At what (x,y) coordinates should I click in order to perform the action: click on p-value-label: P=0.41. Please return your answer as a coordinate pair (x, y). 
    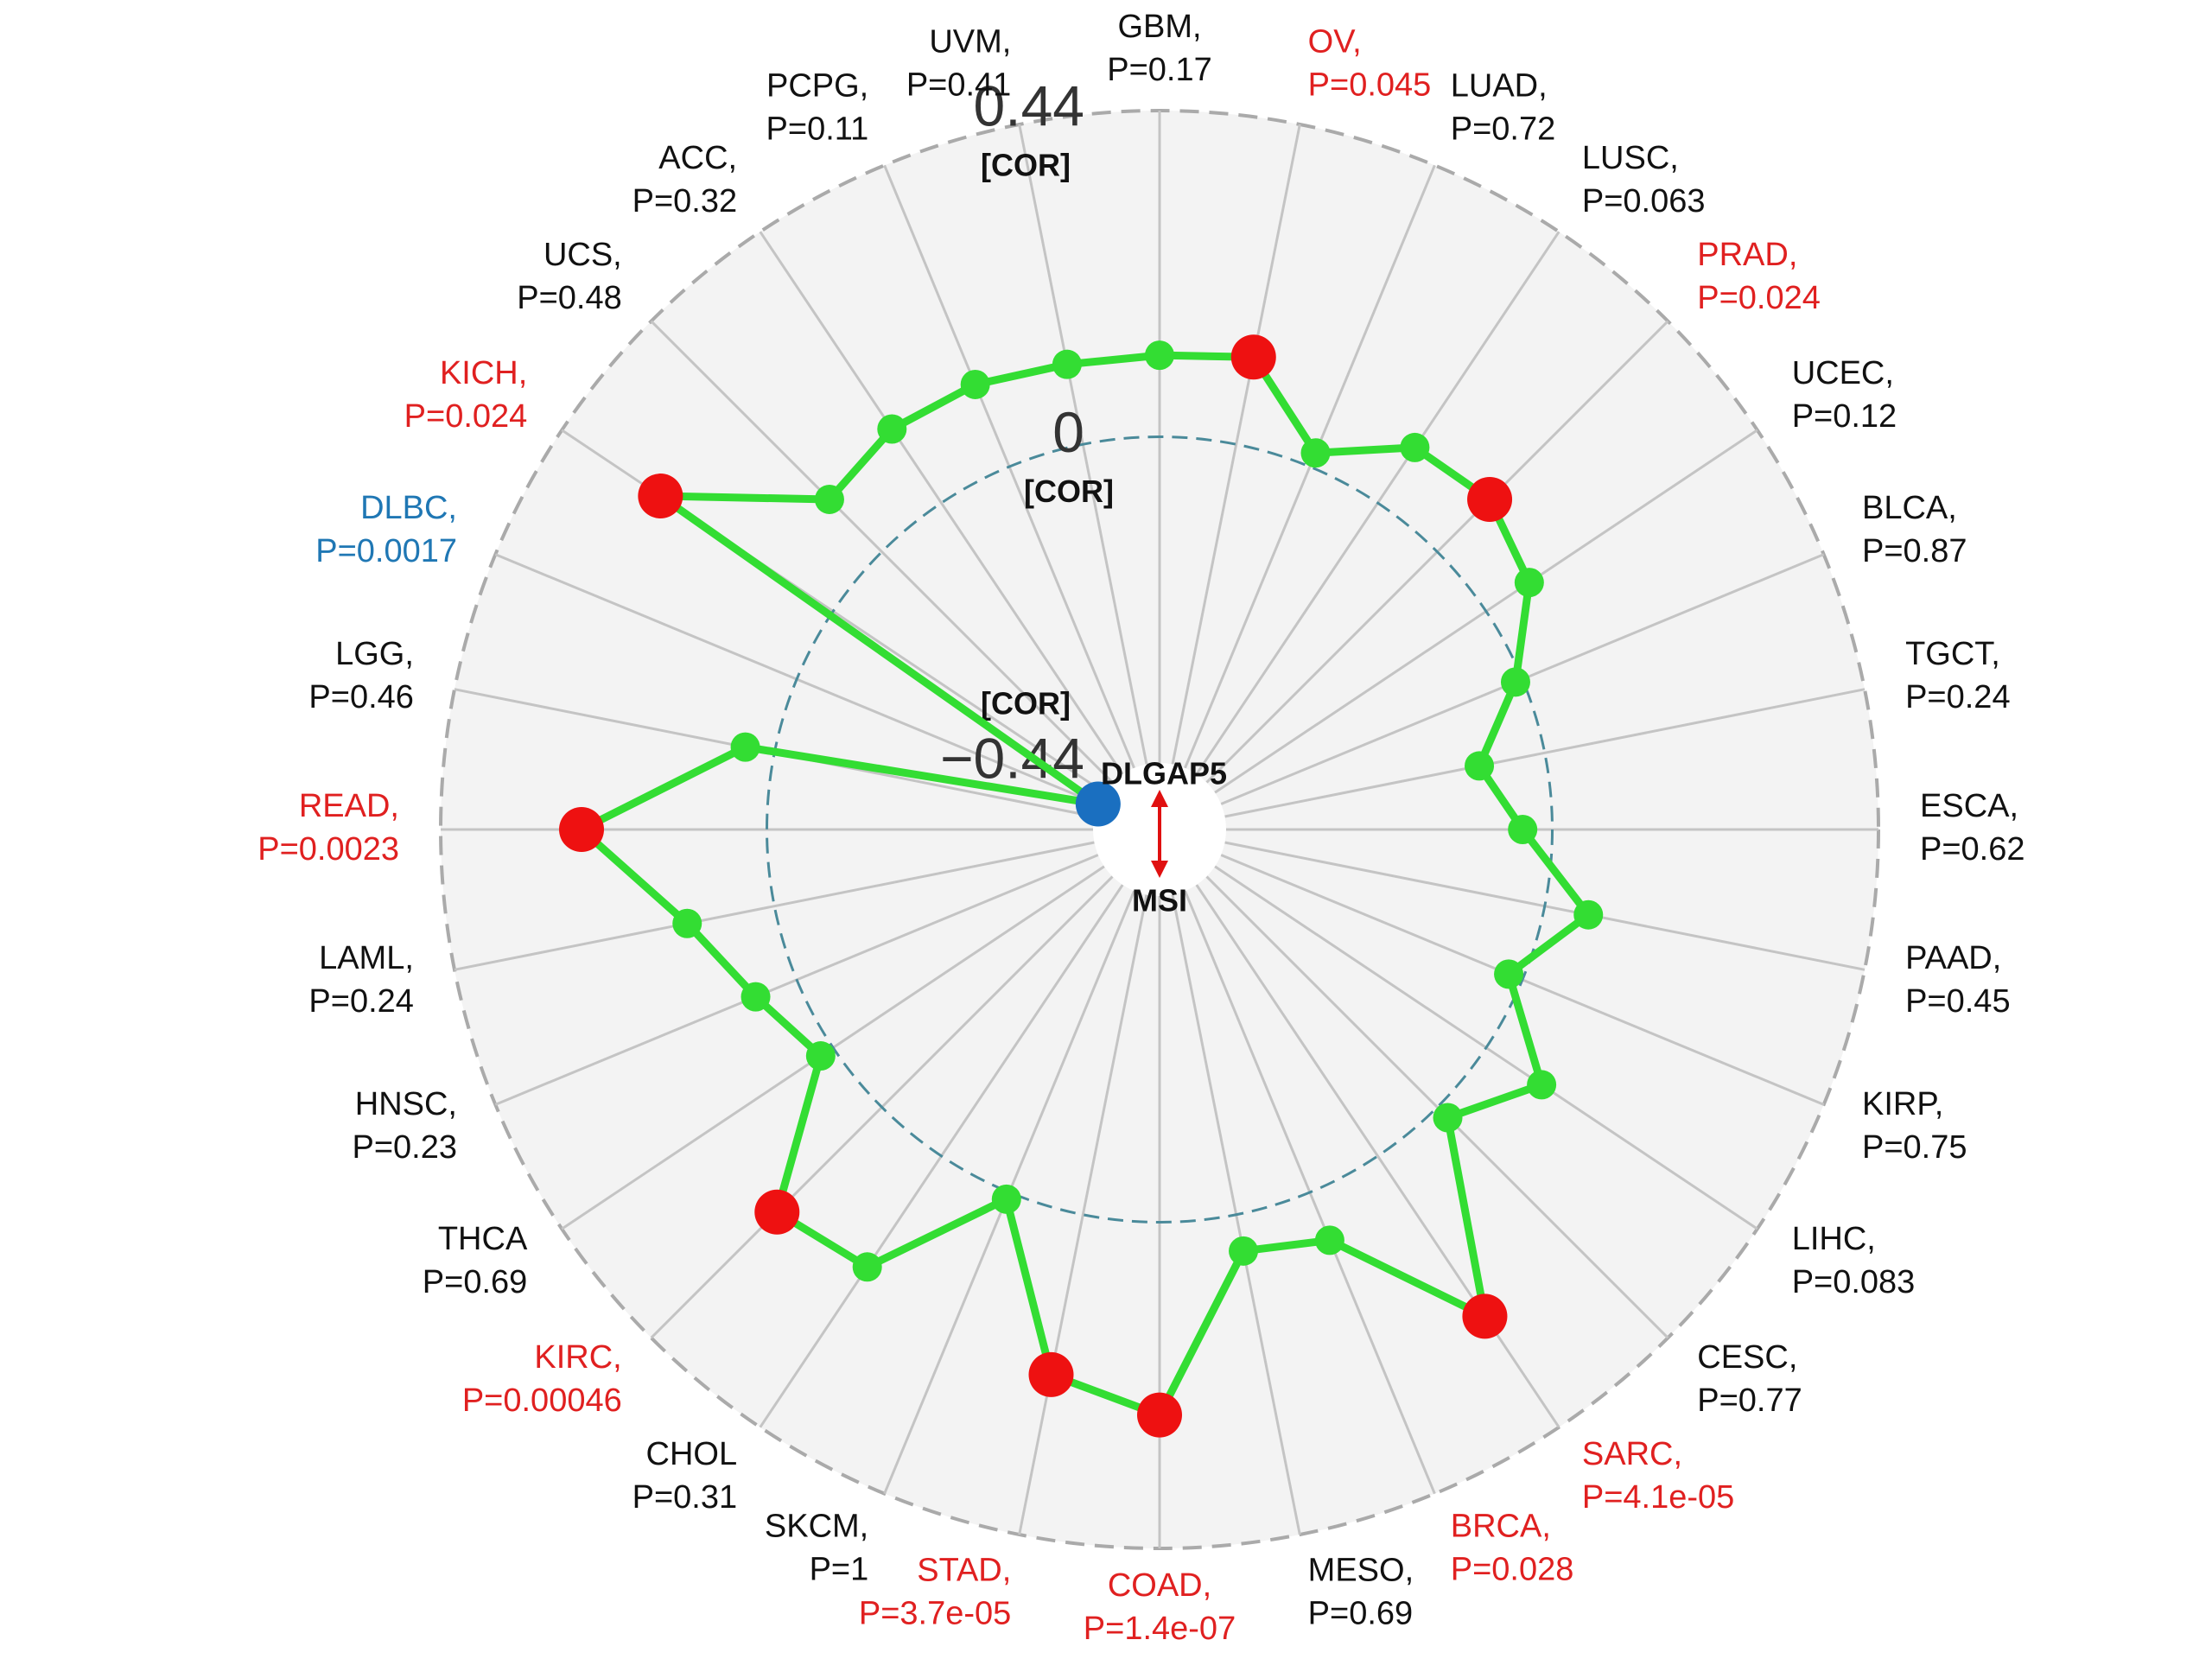
    Looking at the image, I should click on (959, 85).